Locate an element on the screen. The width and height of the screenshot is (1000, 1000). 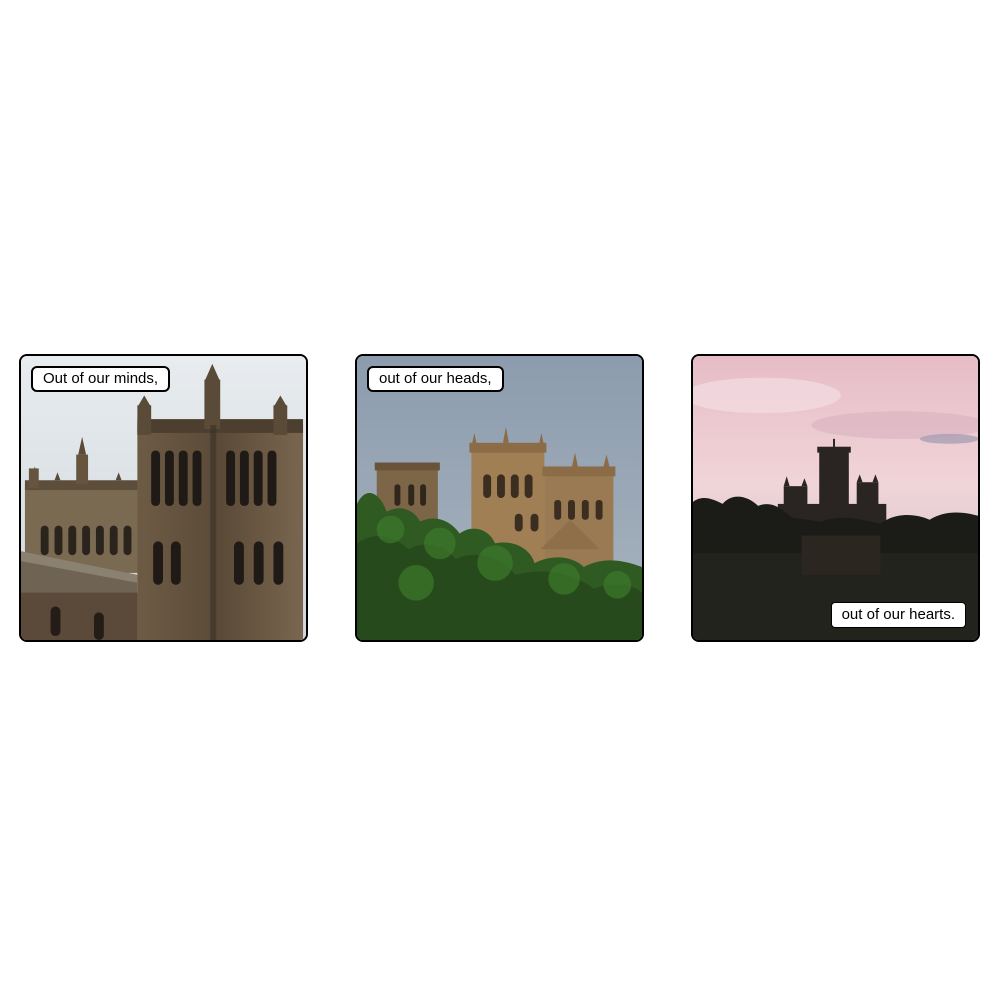
caption-box: out of our hearts. is located at coordinates (898, 615).